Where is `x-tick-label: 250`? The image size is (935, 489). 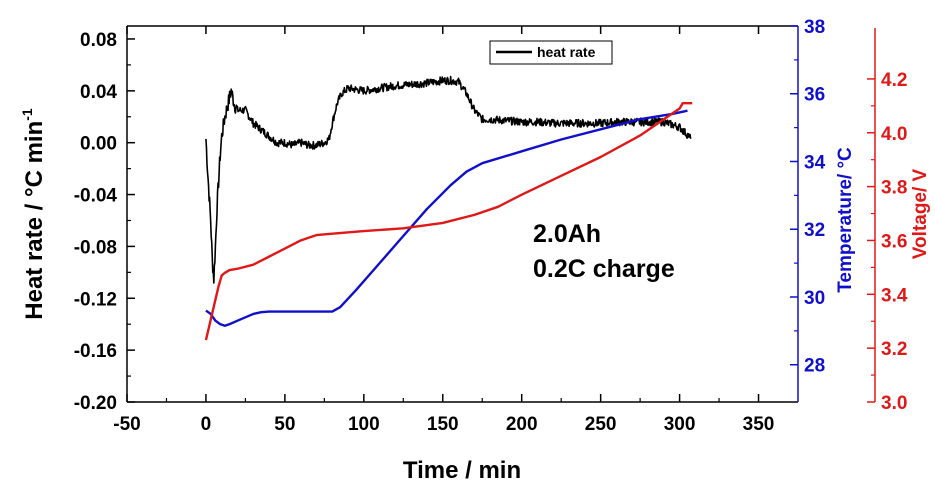
x-tick-label: 250 is located at coordinates (601, 424).